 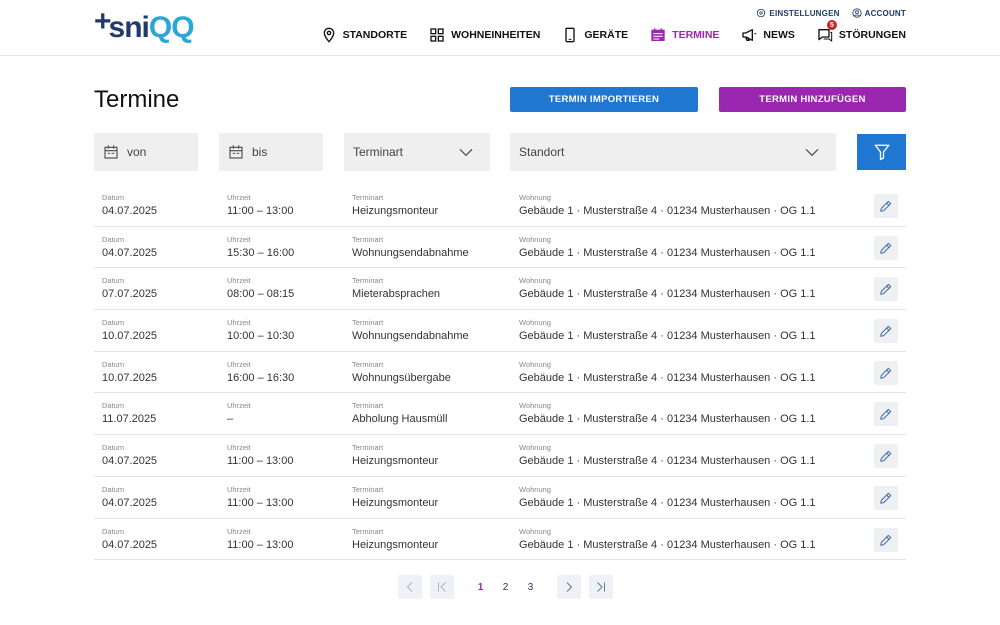 I want to click on logo-plus: +, so click(x=103, y=21).